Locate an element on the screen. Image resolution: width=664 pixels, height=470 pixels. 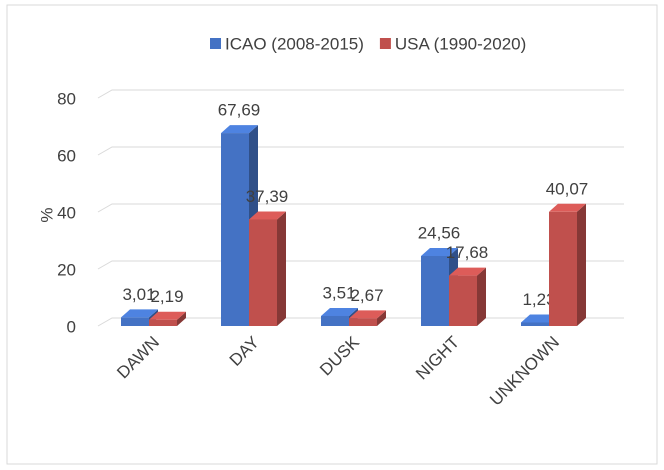
data-label: 37,39 is located at coordinates (267, 196).